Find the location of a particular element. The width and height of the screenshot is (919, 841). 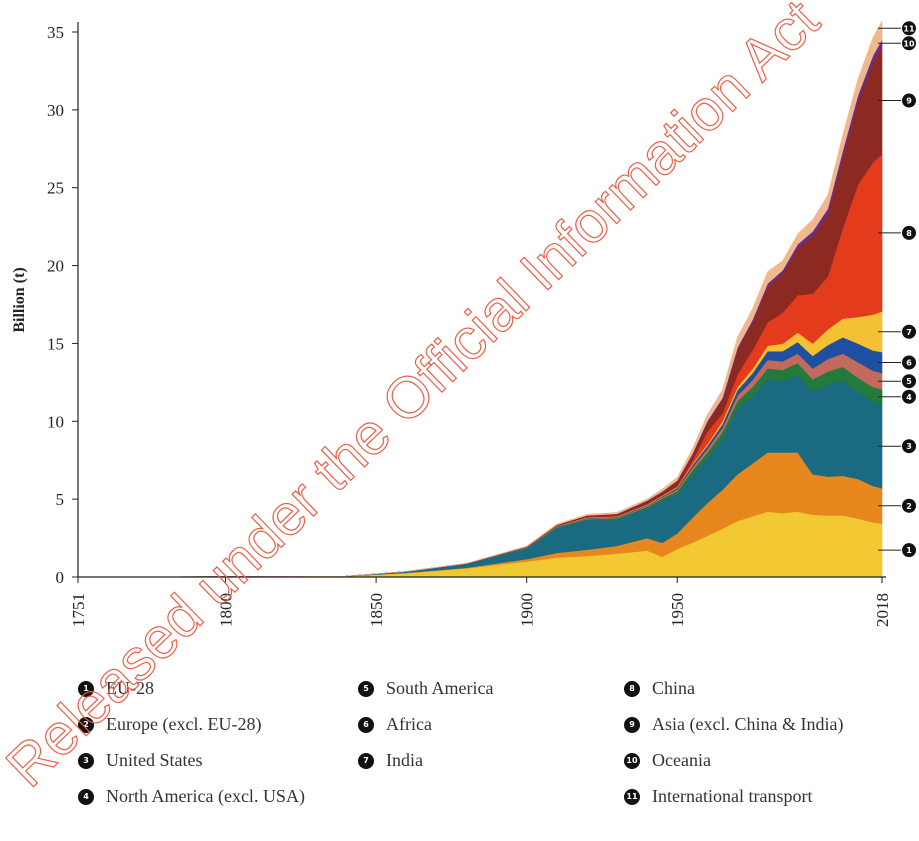

y-tick-label: 10 is located at coordinates (55, 421).